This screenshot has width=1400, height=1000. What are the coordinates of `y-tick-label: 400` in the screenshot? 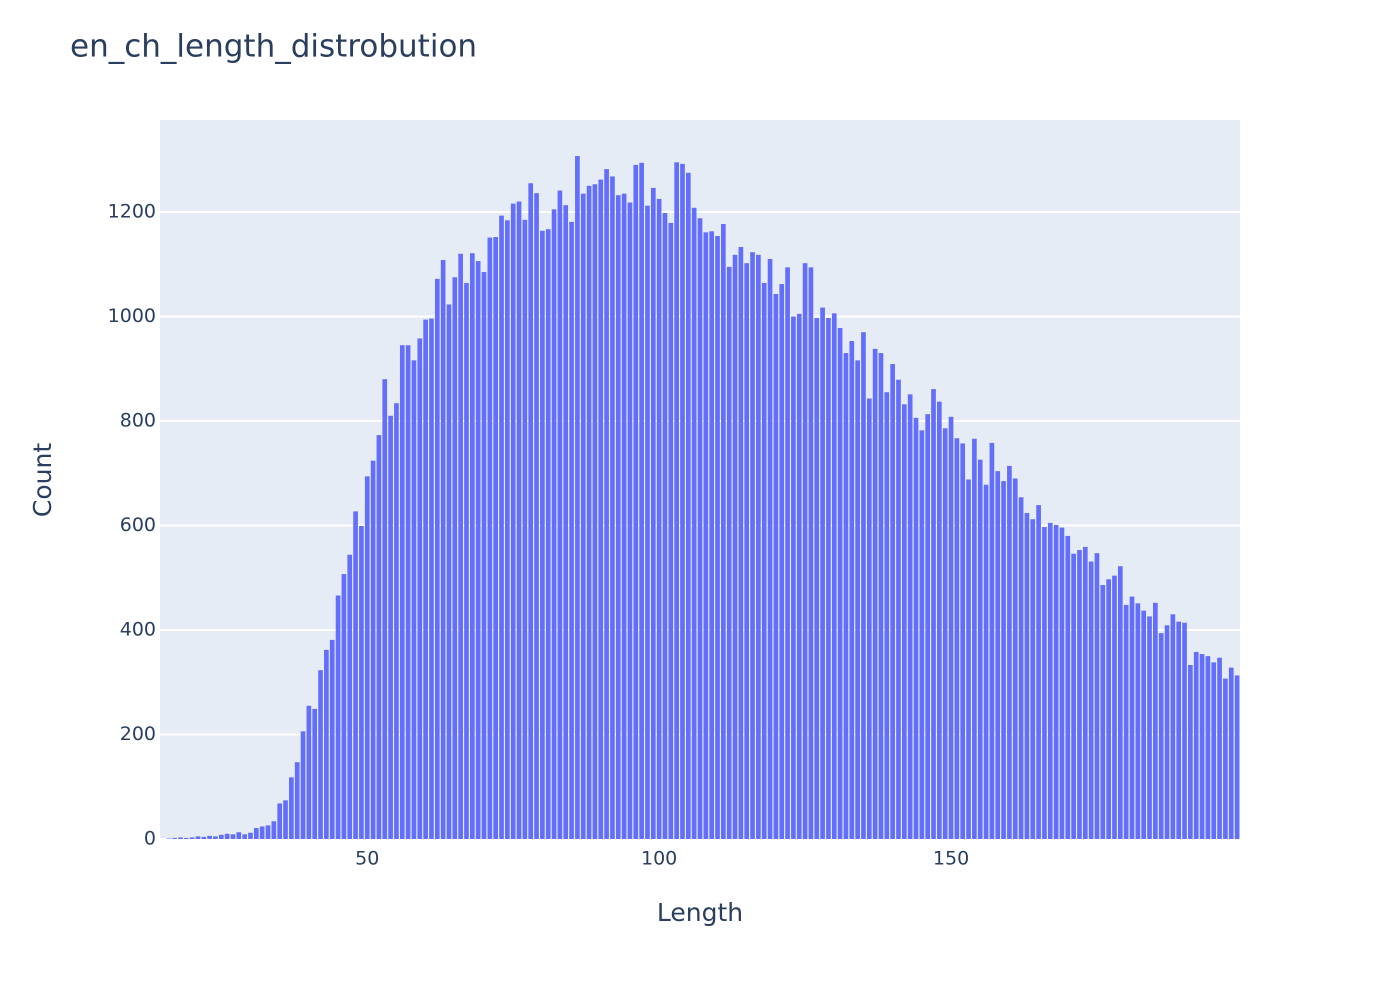 It's located at (138, 629).